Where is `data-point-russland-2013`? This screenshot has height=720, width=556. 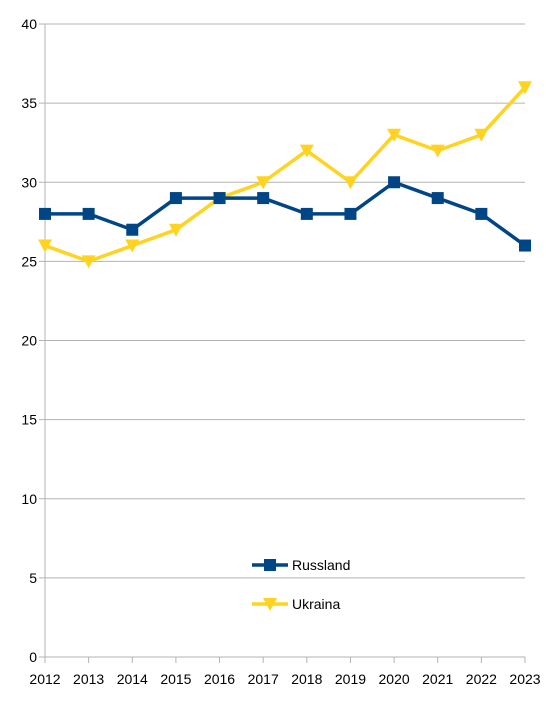 data-point-russland-2013 is located at coordinates (88, 213).